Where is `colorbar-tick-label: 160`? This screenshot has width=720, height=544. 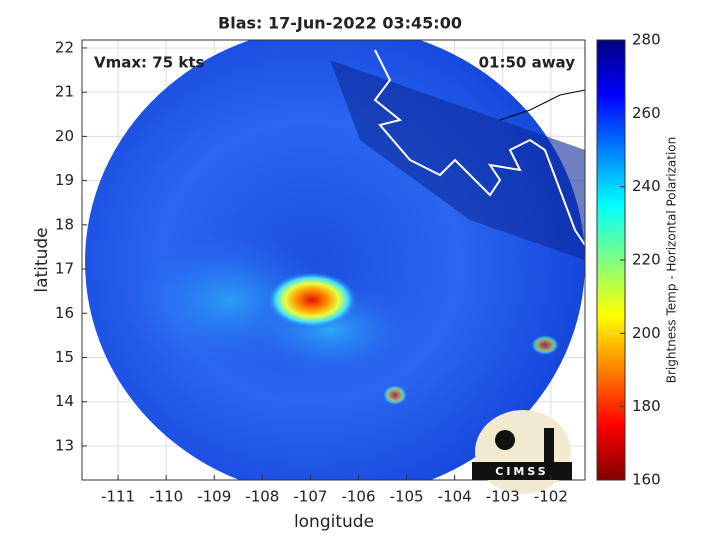
colorbar-tick-label: 160 is located at coordinates (646, 480).